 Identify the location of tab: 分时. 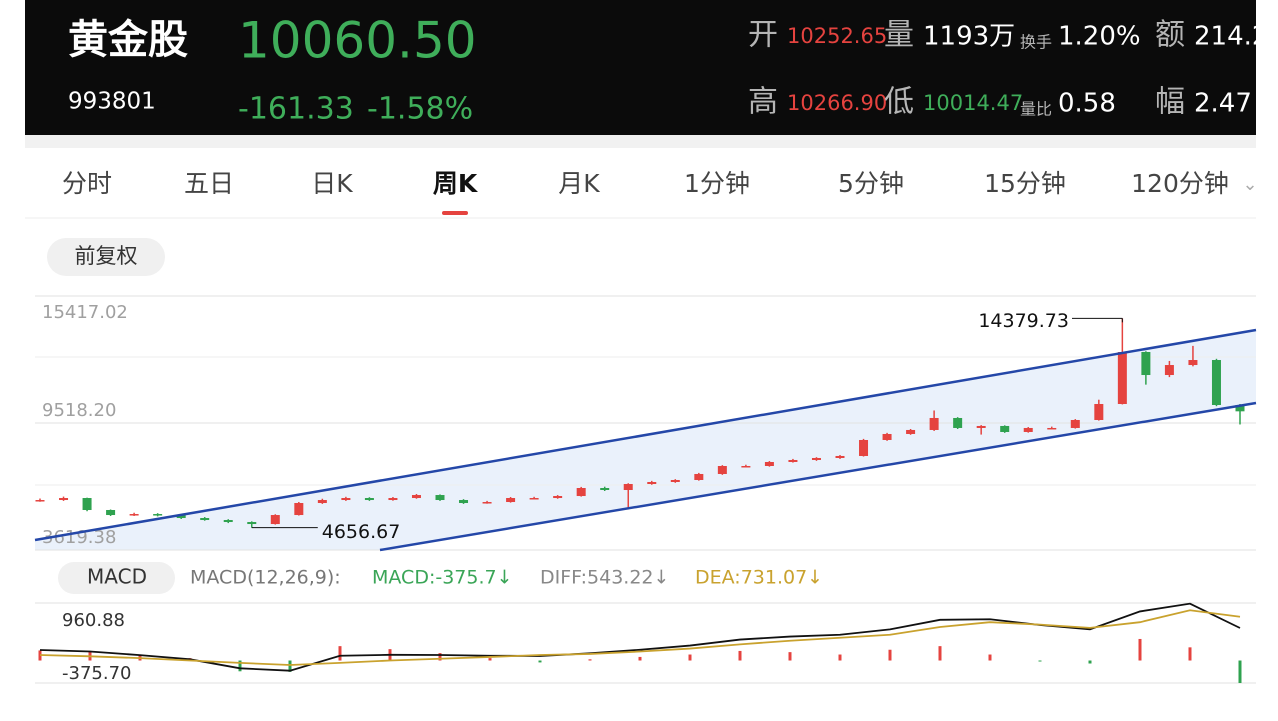
(87, 183).